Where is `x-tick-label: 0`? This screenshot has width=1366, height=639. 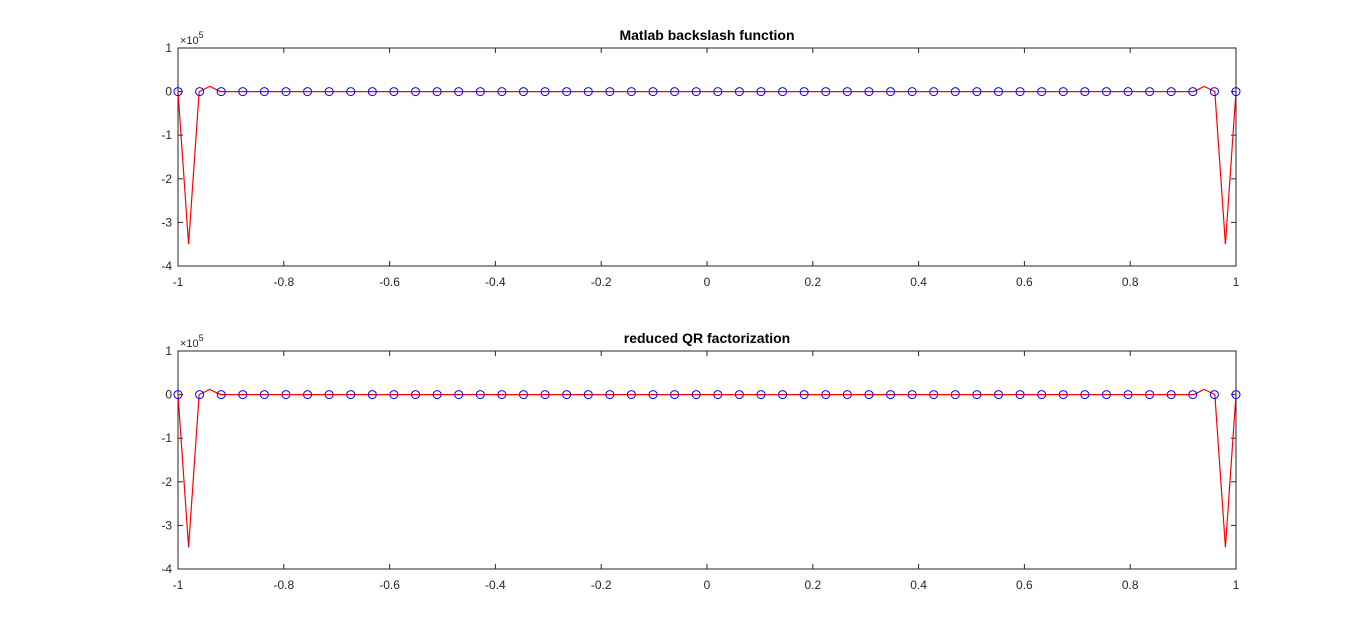 x-tick-label: 0 is located at coordinates (707, 282).